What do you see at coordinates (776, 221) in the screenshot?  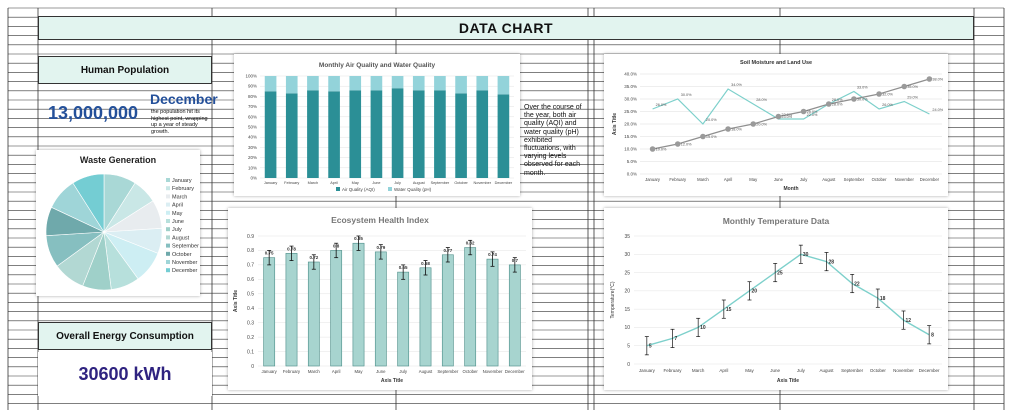 I see `chart-title: Monthly Temperature Data` at bounding box center [776, 221].